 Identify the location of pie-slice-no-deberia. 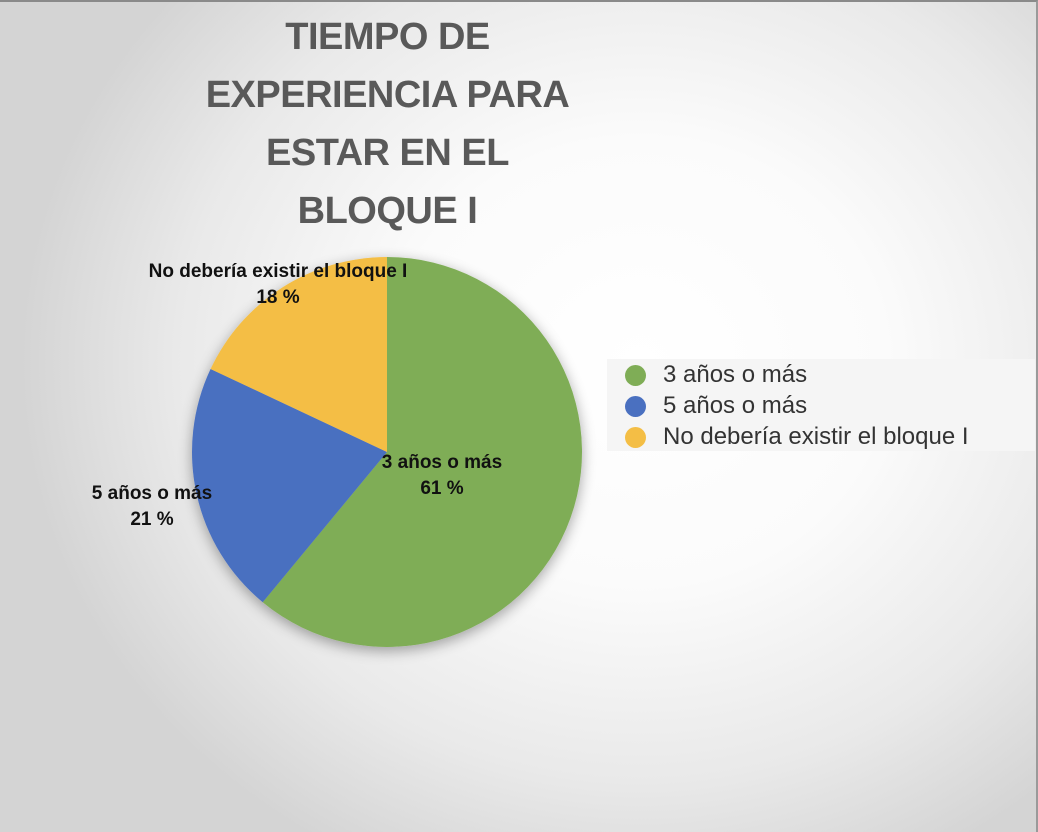
(298, 354).